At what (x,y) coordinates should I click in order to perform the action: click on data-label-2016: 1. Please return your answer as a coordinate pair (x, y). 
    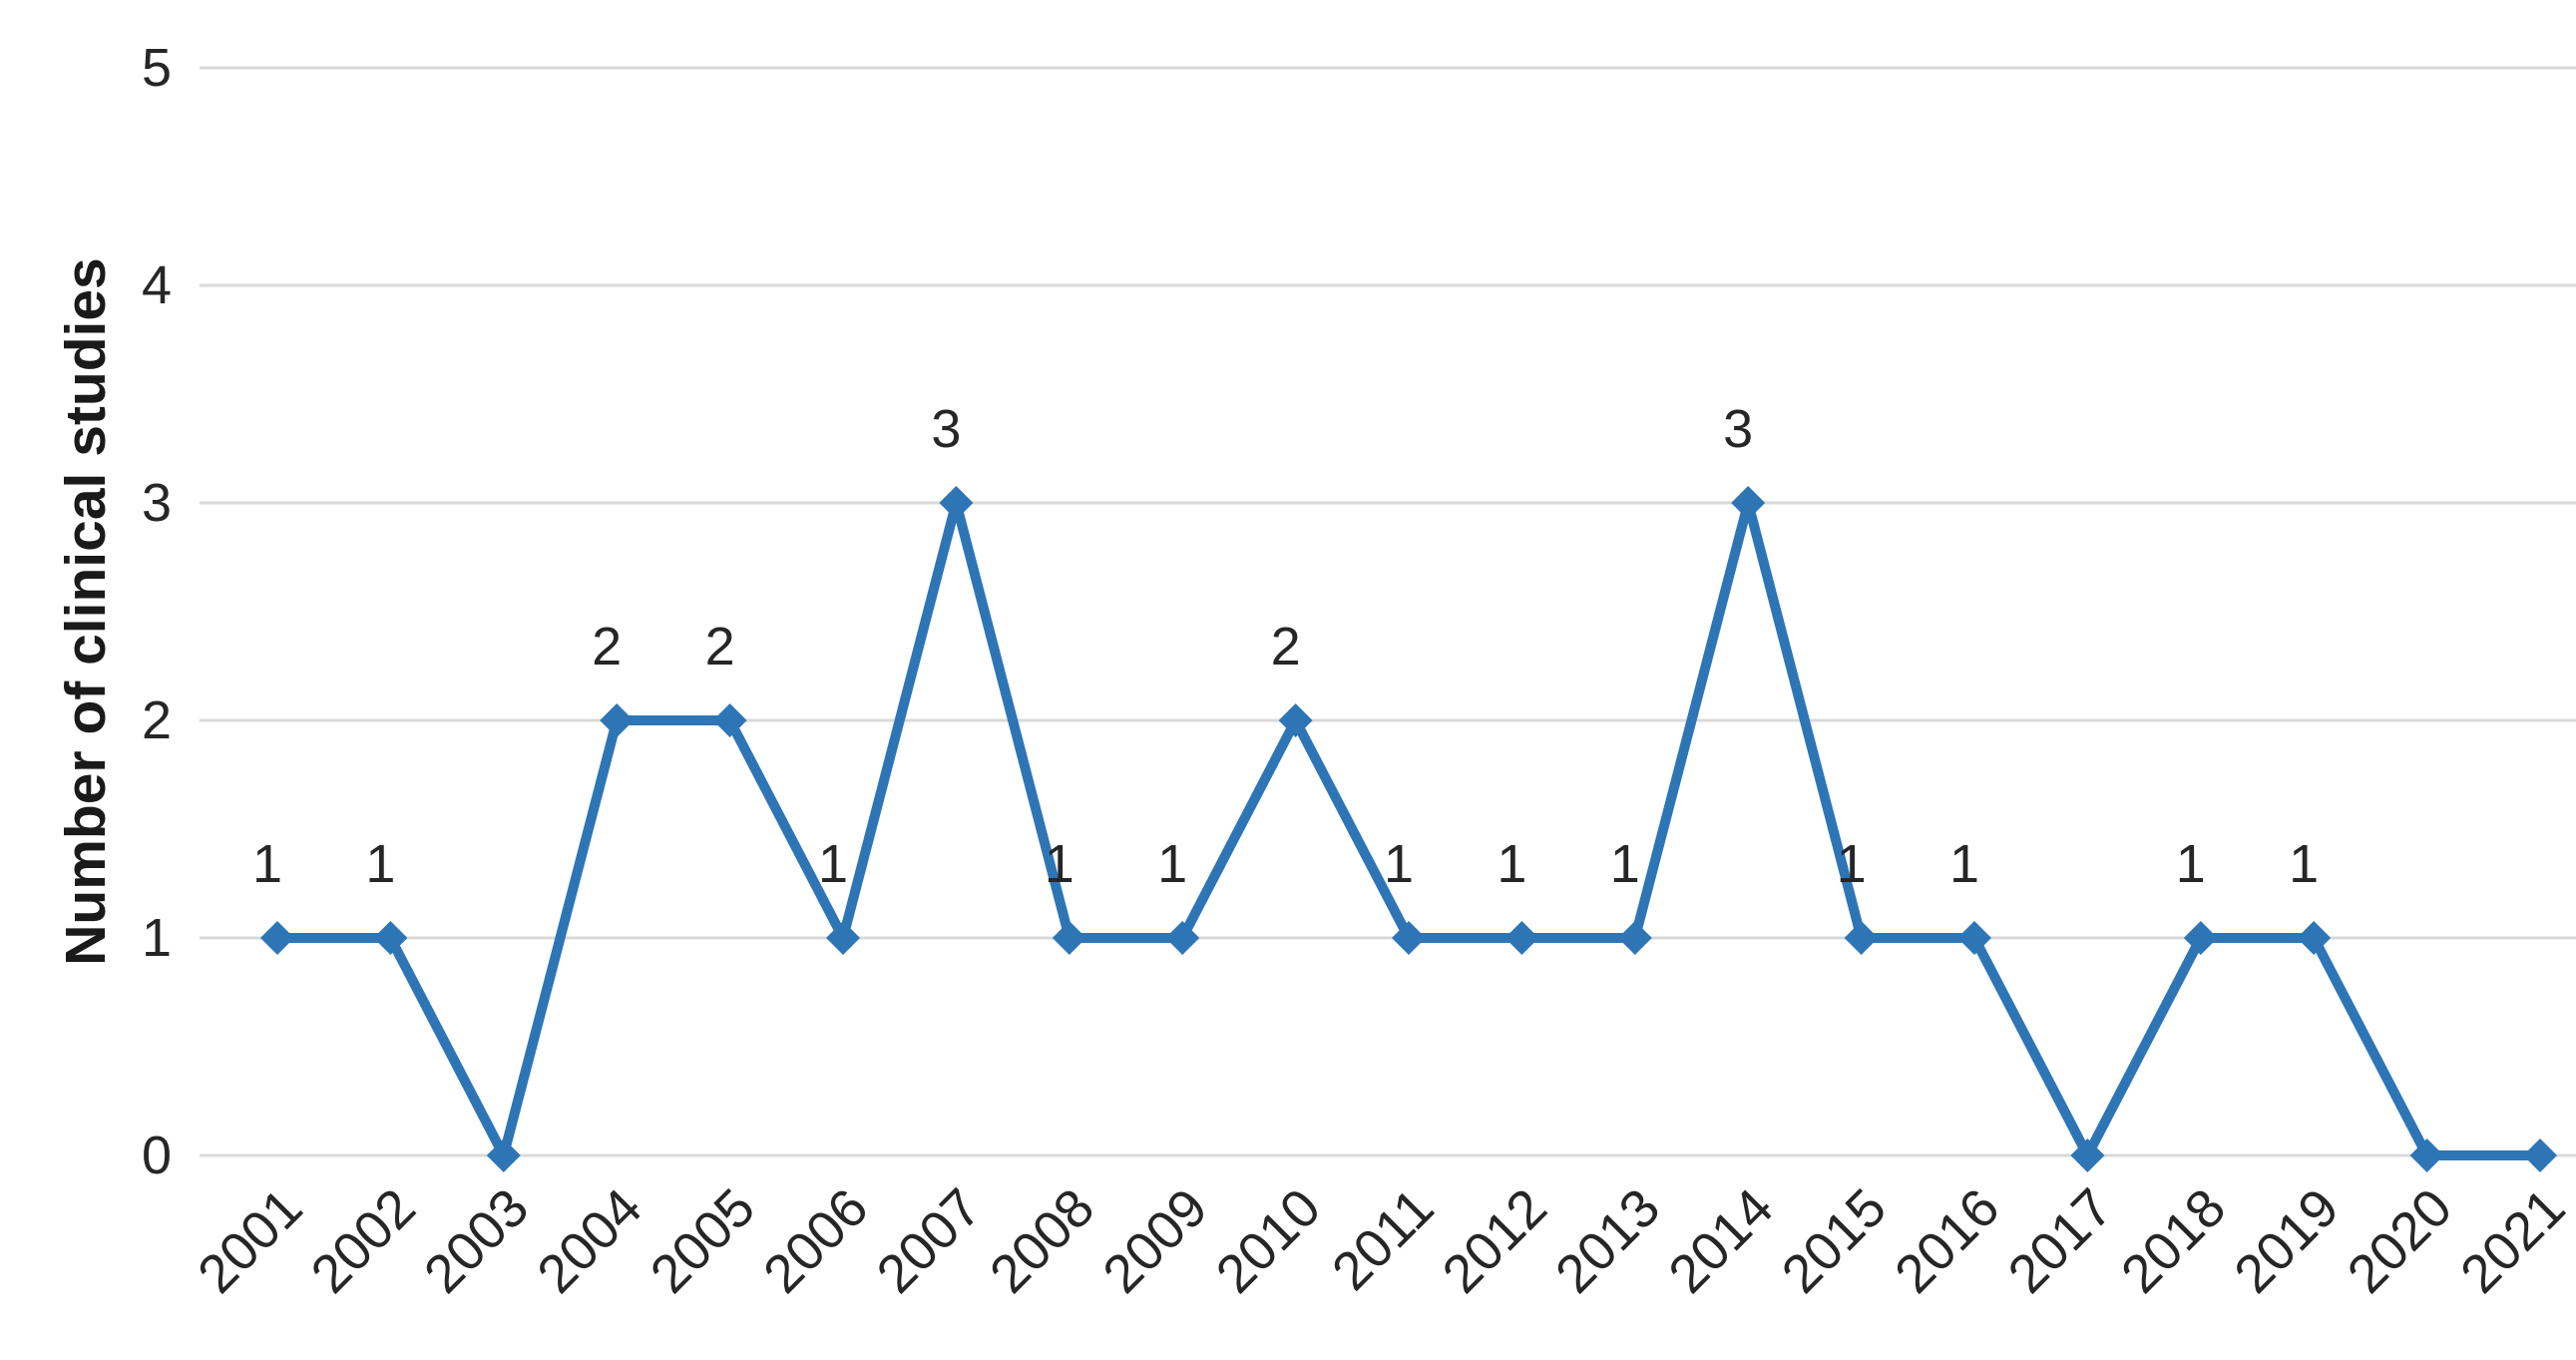
    Looking at the image, I should click on (1964, 864).